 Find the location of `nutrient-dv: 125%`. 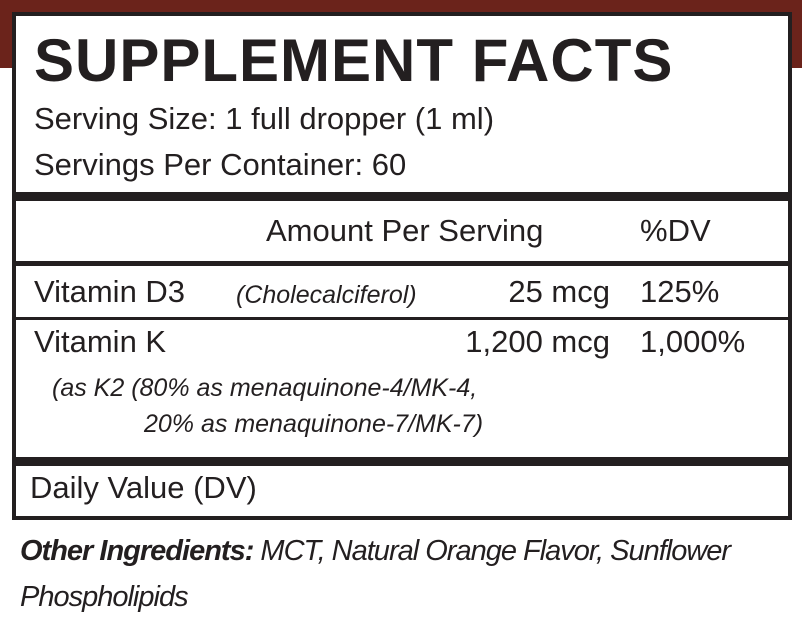

nutrient-dv: 125% is located at coordinates (680, 291).